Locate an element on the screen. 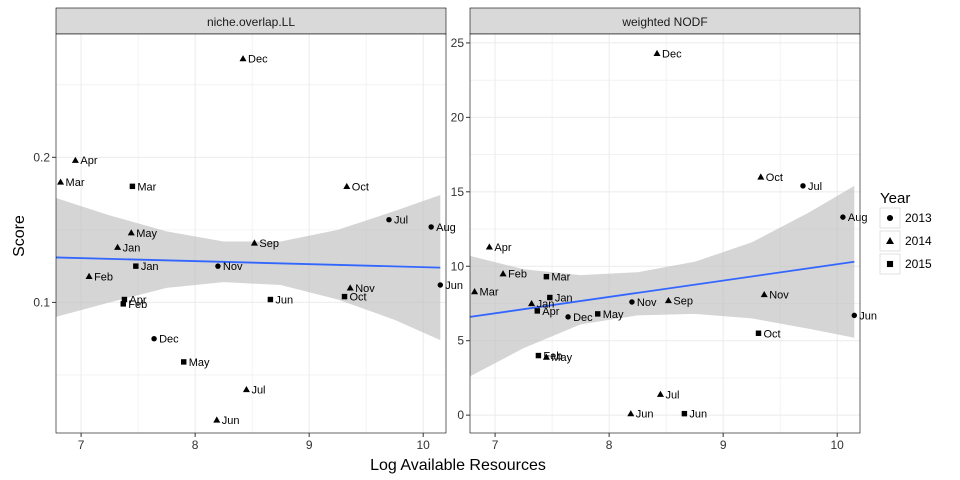 The height and width of the screenshot is (480, 960). legend-label: 2014 is located at coordinates (918, 241).